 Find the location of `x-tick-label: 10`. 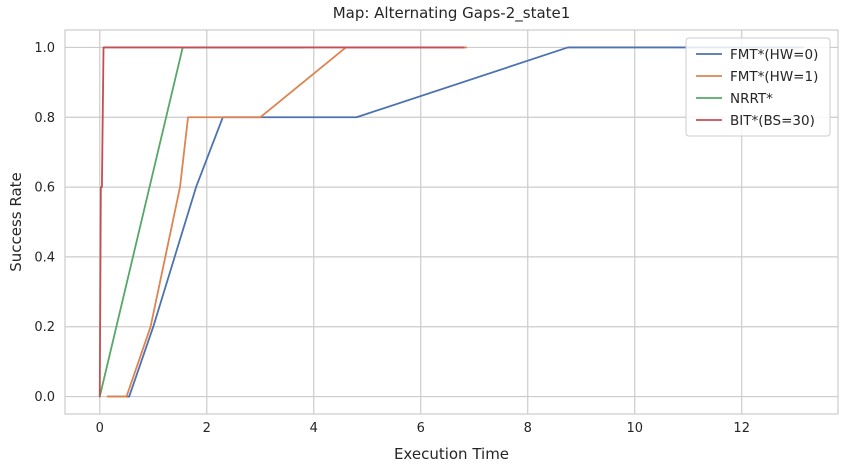

x-tick-label: 10 is located at coordinates (634, 428).